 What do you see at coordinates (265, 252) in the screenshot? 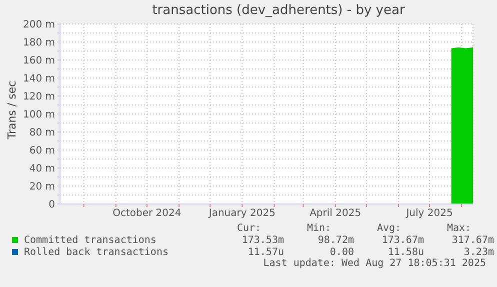
I see `text: 11.57u` at bounding box center [265, 252].